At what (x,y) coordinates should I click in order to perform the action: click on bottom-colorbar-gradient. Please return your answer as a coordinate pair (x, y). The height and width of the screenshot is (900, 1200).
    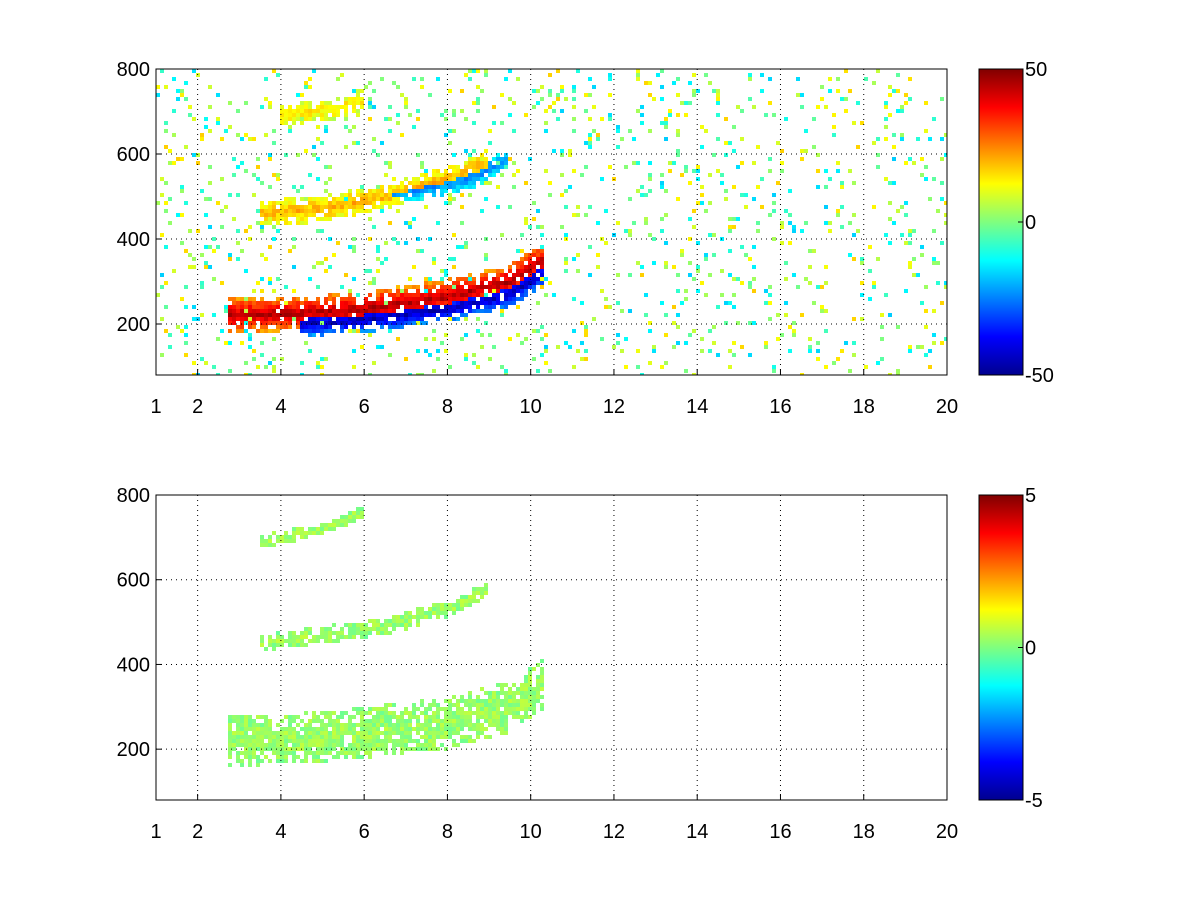
    Looking at the image, I should click on (1001, 647).